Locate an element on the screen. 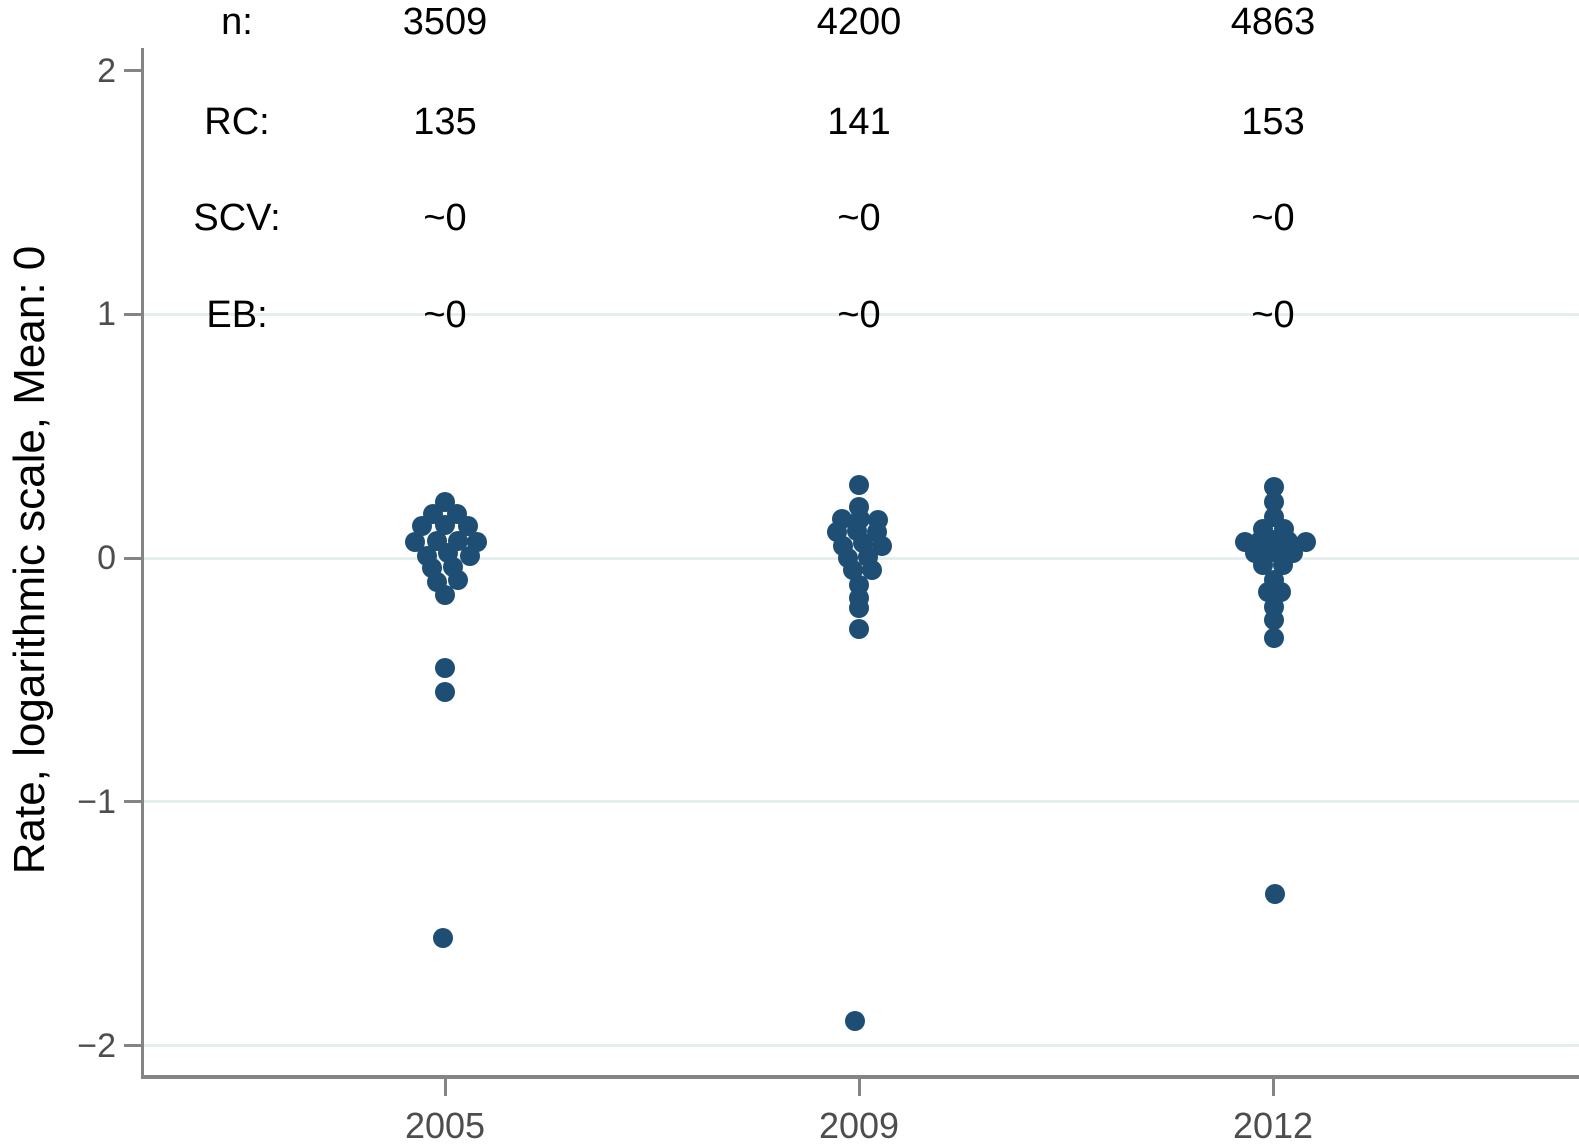  stat-value-n-2009: 4200 is located at coordinates (859, 22).